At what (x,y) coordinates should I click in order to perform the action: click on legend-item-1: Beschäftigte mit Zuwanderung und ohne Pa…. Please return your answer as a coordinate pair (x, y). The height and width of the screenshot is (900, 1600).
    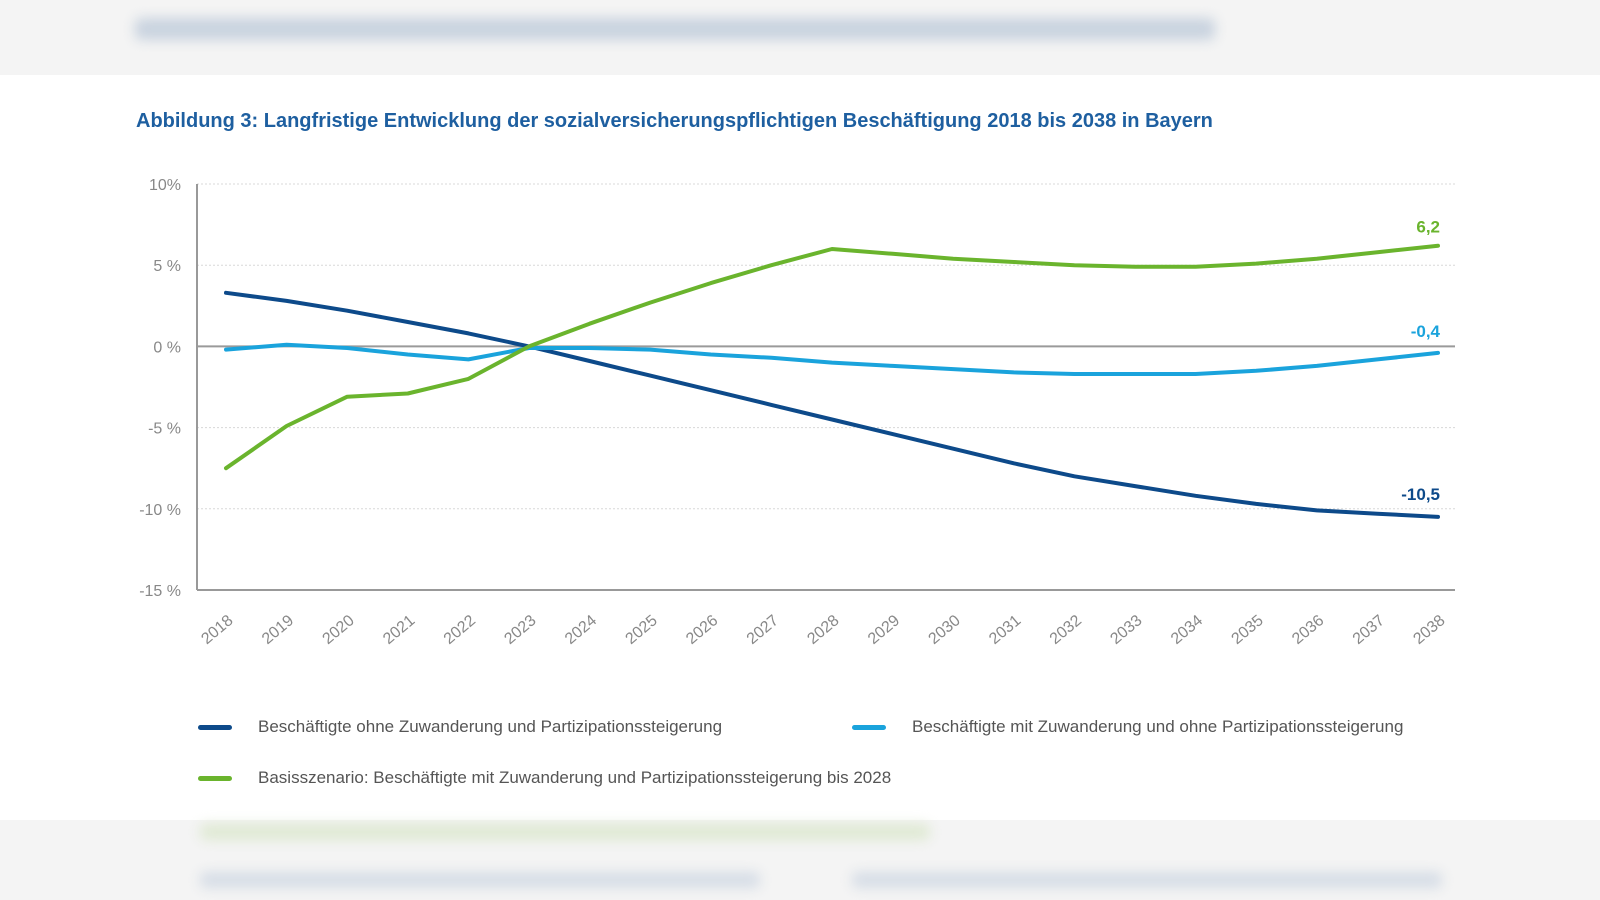
    Looking at the image, I should click on (1127, 727).